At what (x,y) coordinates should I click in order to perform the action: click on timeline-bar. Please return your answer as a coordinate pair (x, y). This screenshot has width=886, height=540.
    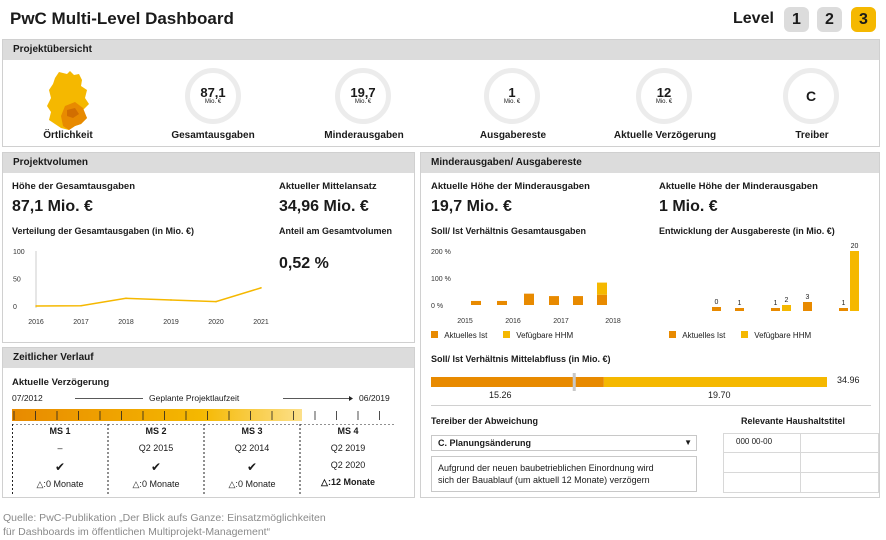
    Looking at the image, I should click on (209, 417).